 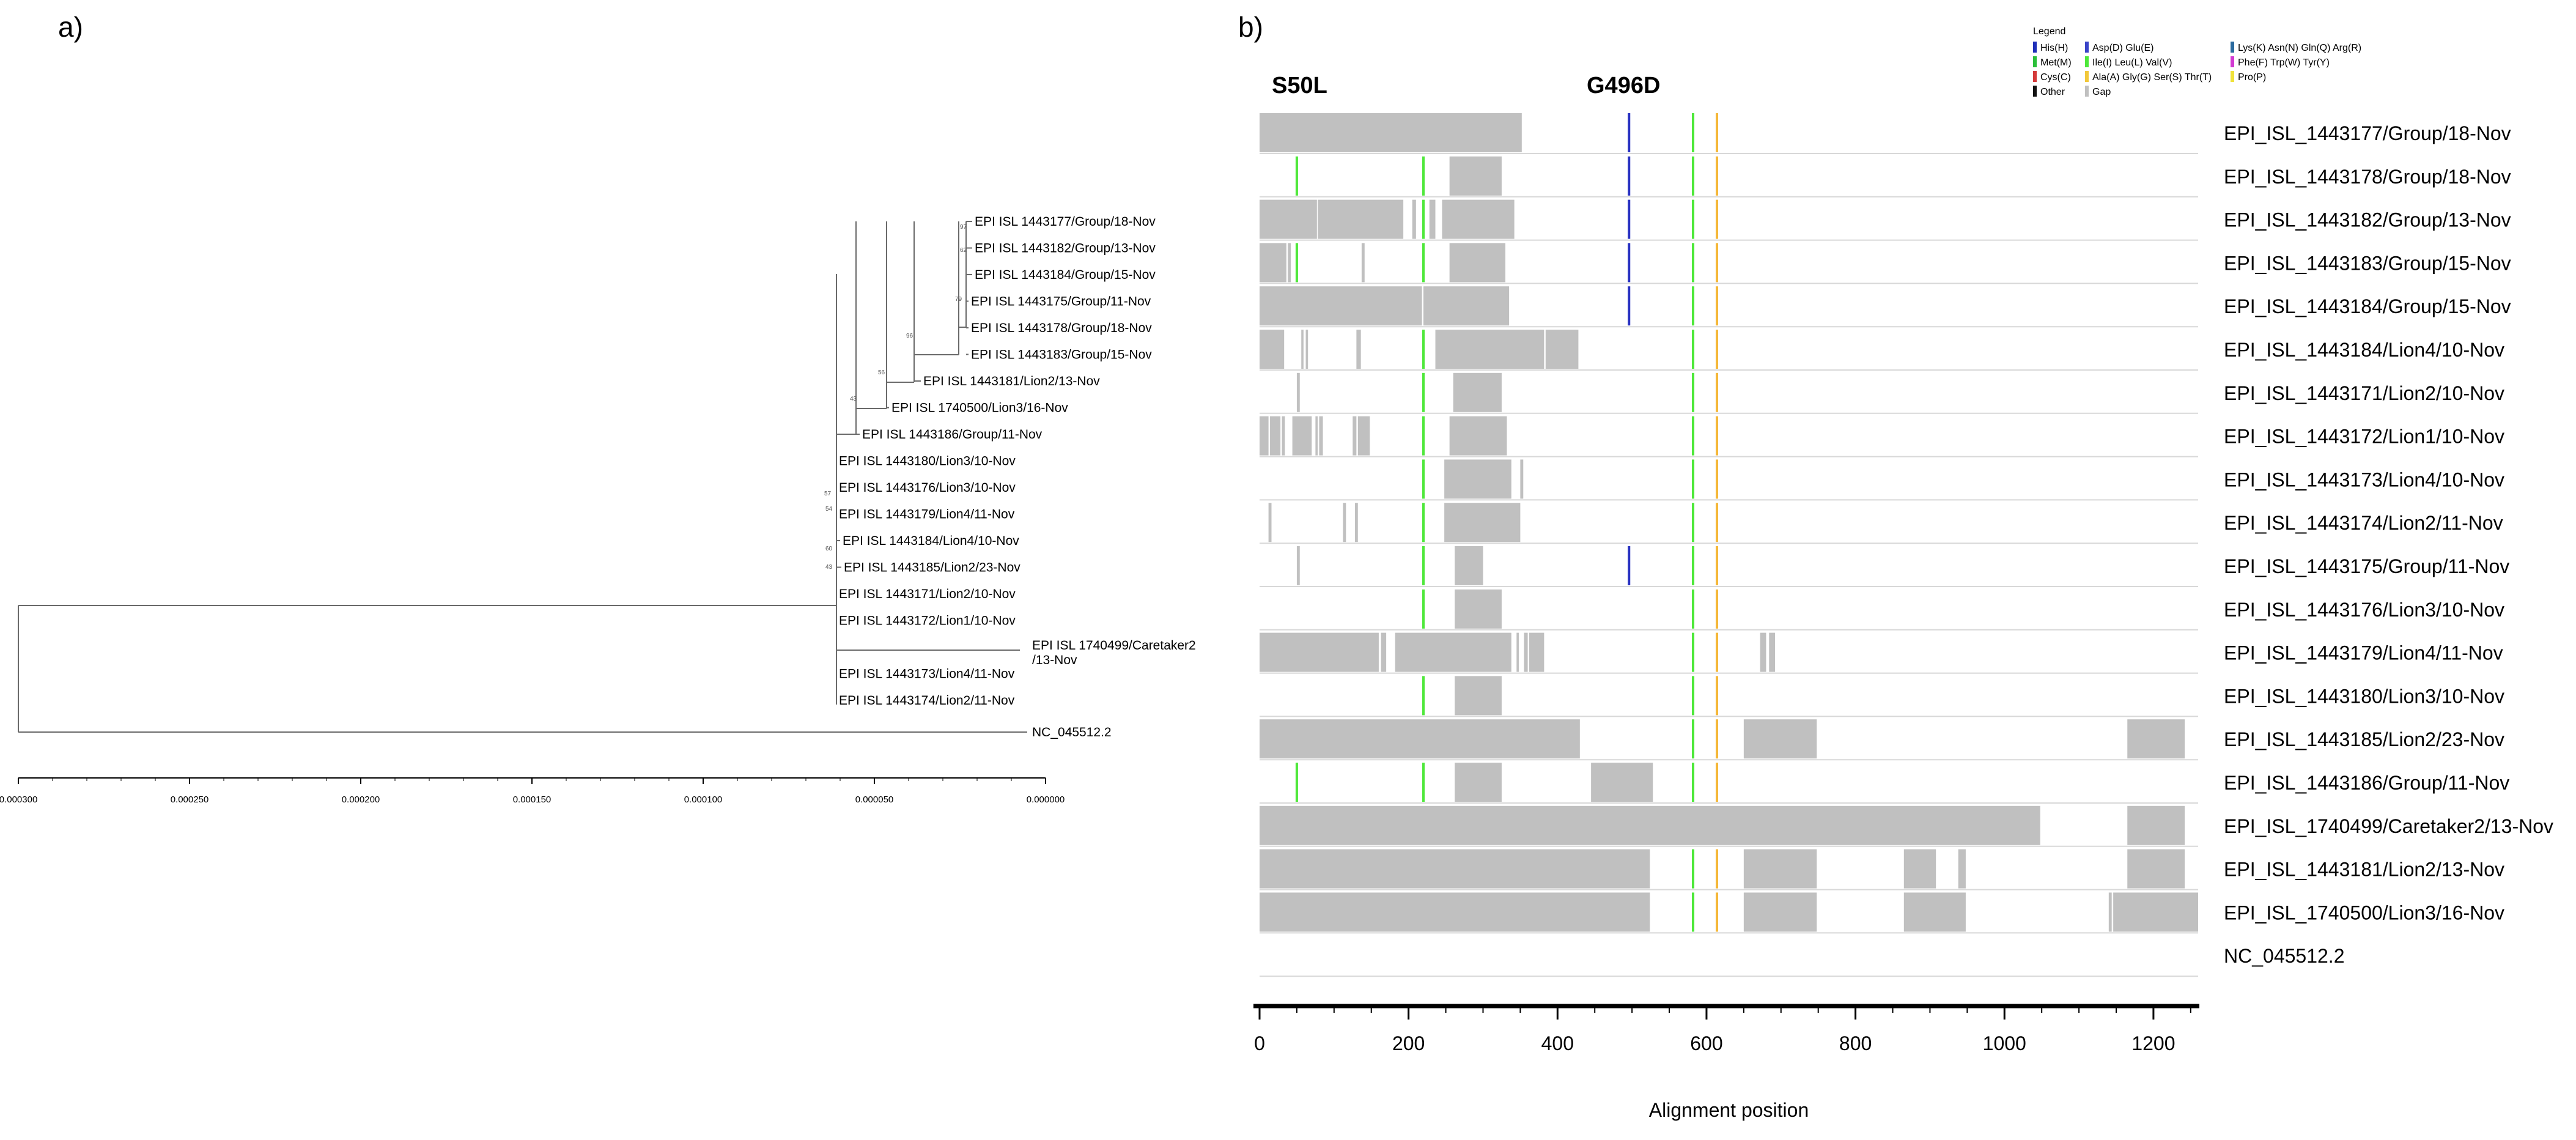 I want to click on tree-x-tick-label: 0.000250, so click(x=190, y=799).